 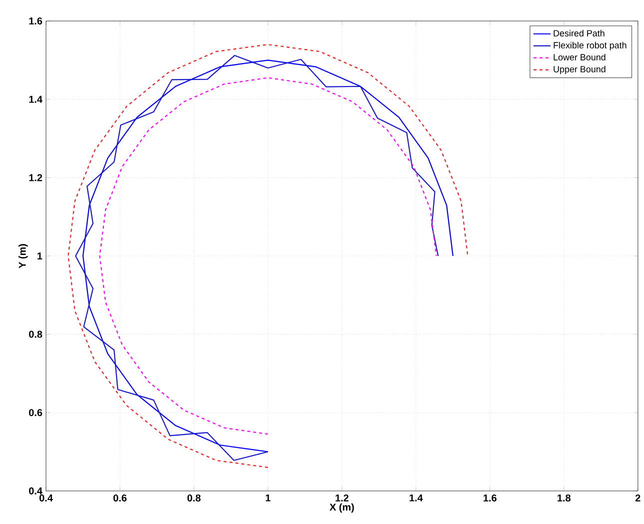 What do you see at coordinates (342, 498) in the screenshot?
I see `x-tick-label: 1.2` at bounding box center [342, 498].